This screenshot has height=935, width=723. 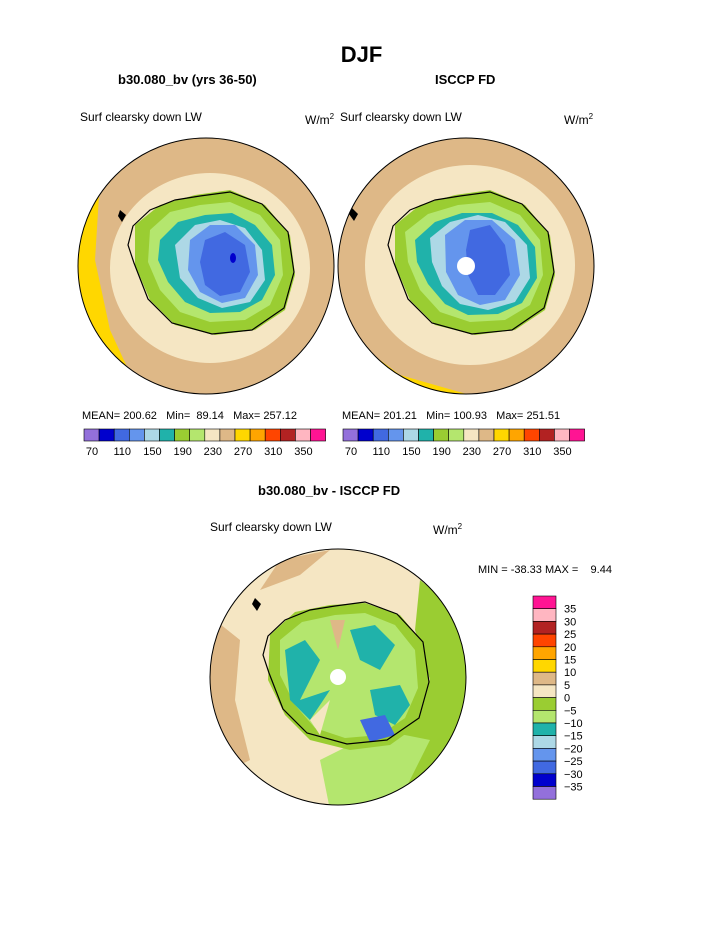 I want to click on map-observed, so click(x=466, y=266).